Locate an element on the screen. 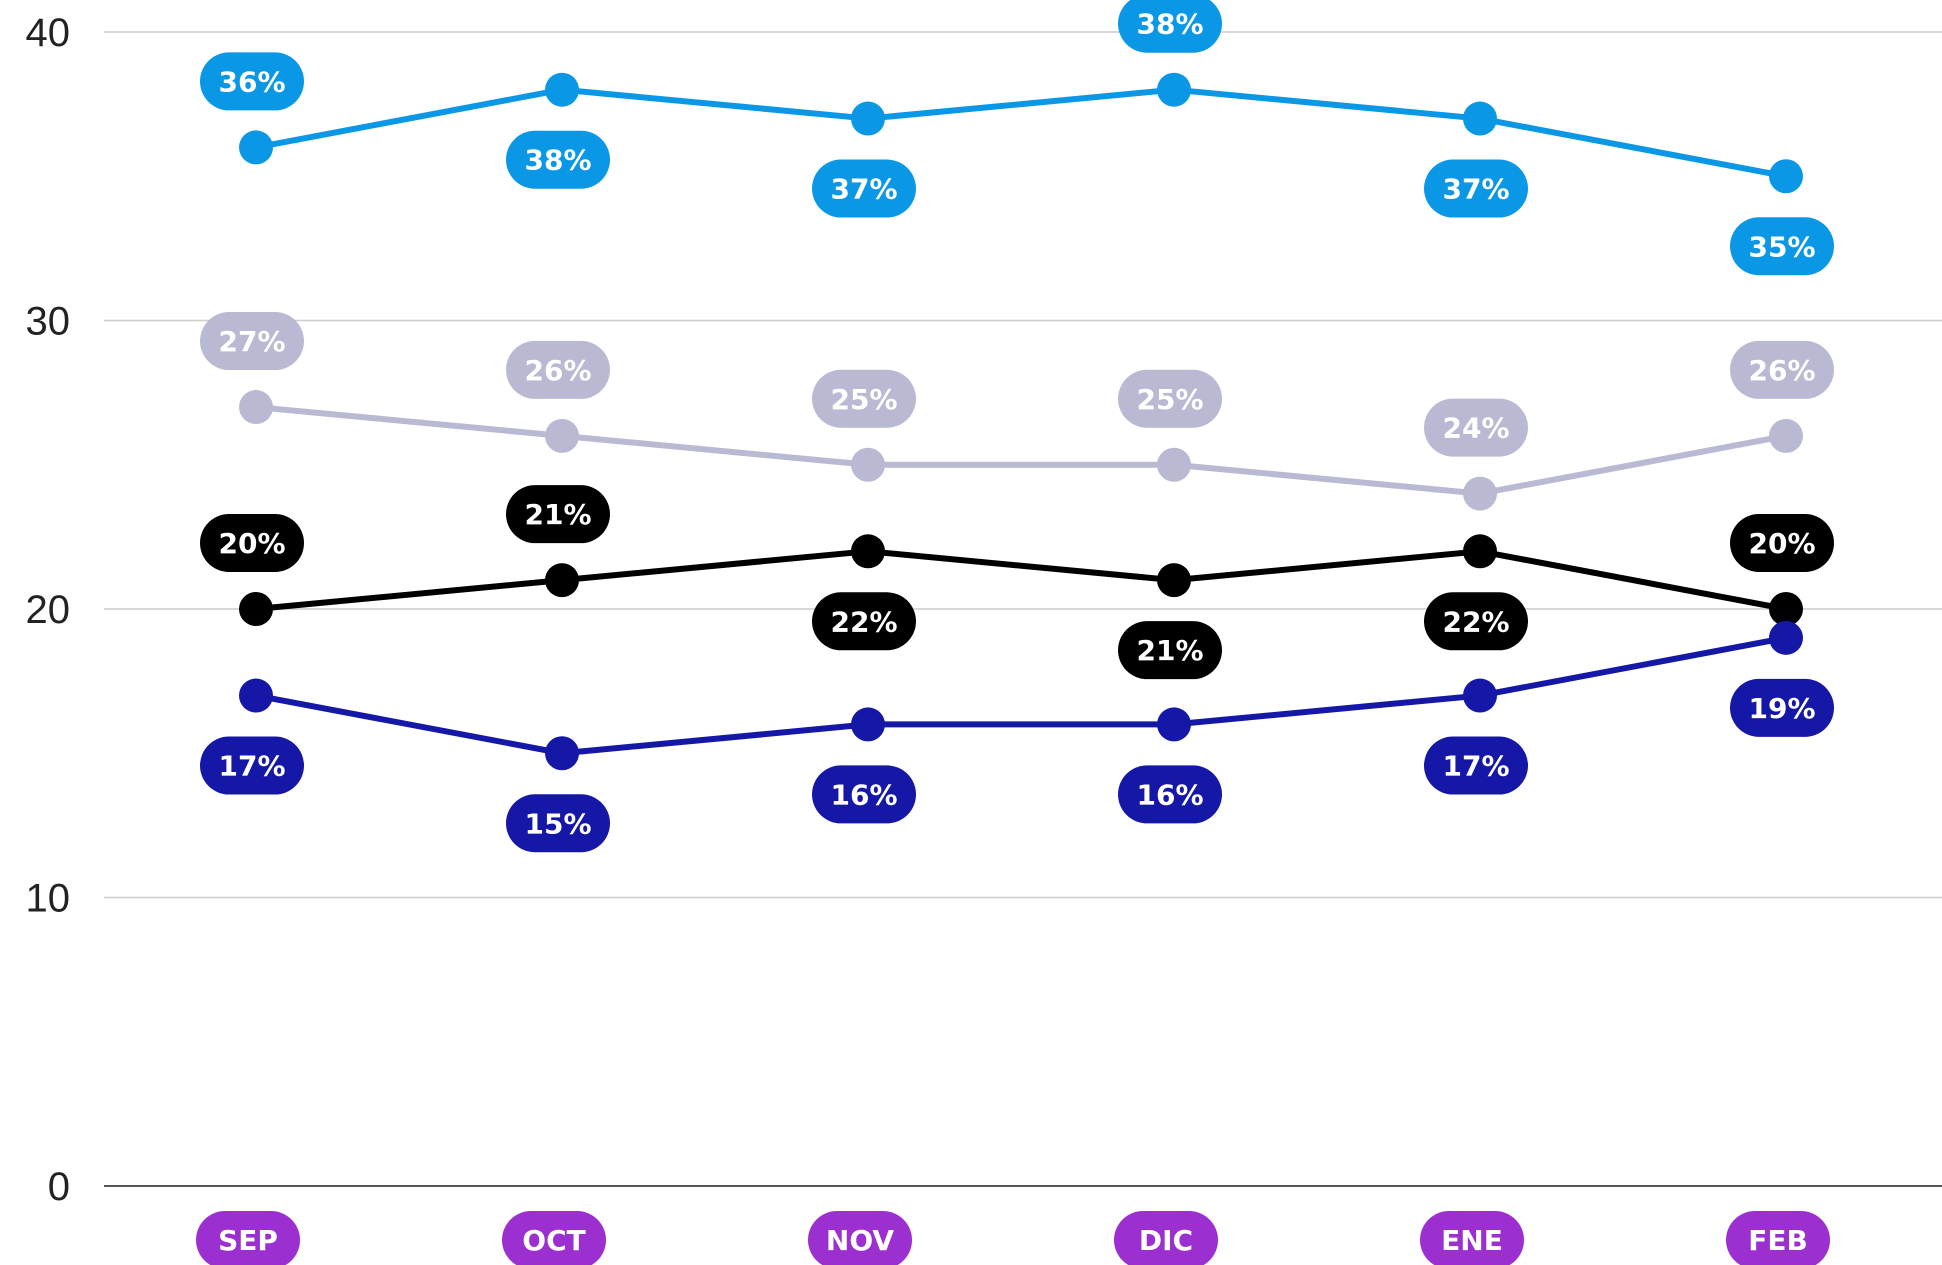  x-tick-label: ENE is located at coordinates (1472, 1240).